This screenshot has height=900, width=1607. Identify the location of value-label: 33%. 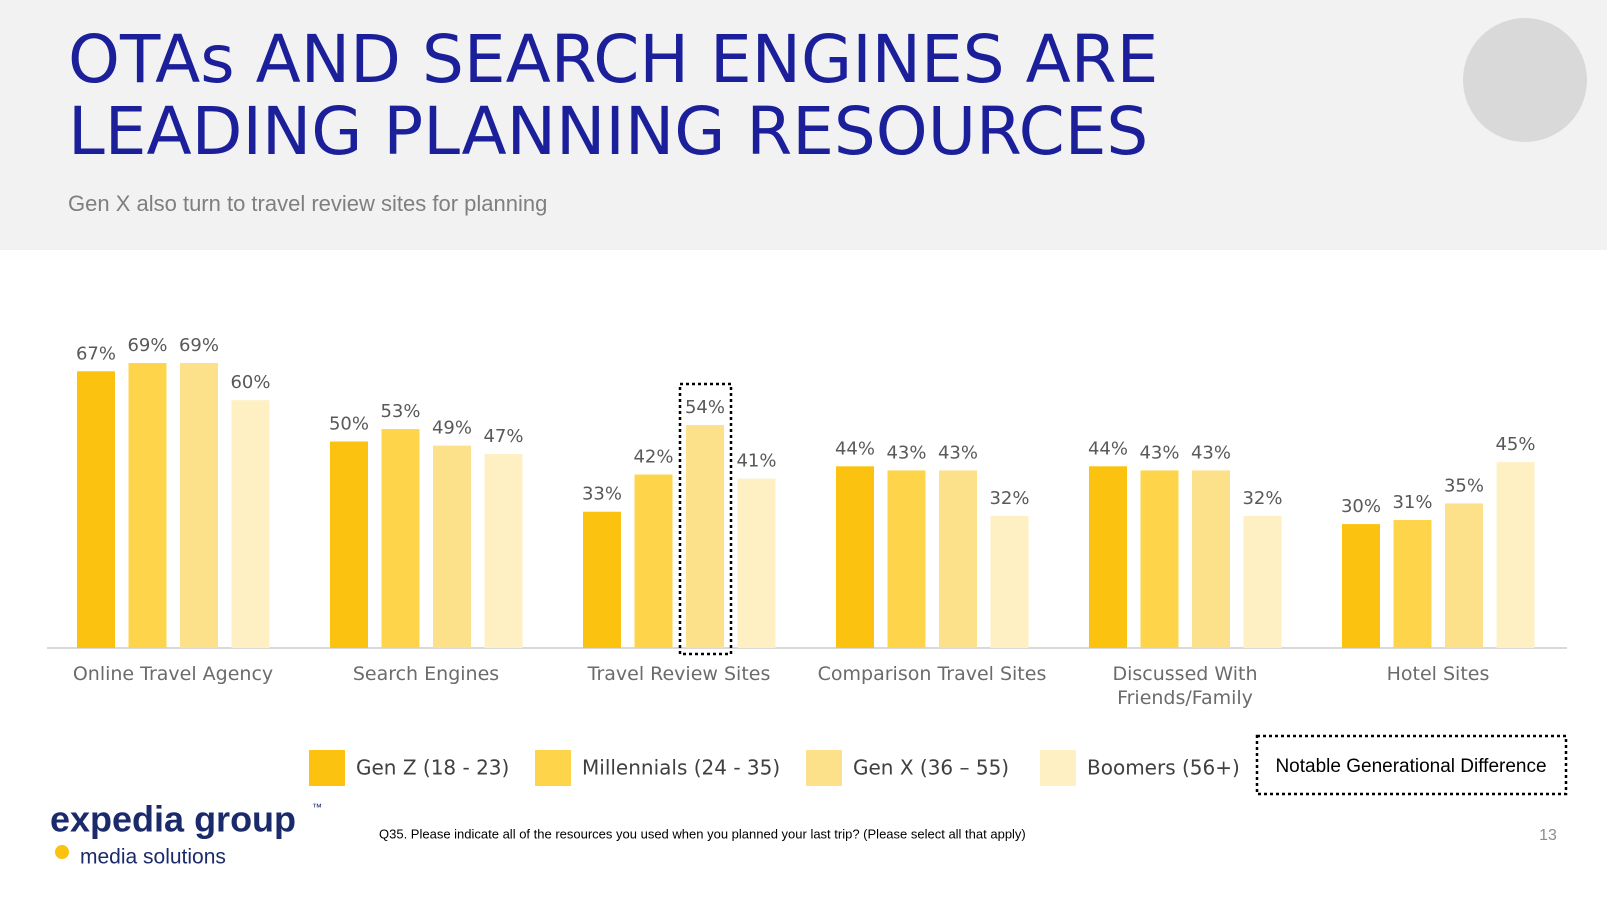
(602, 494).